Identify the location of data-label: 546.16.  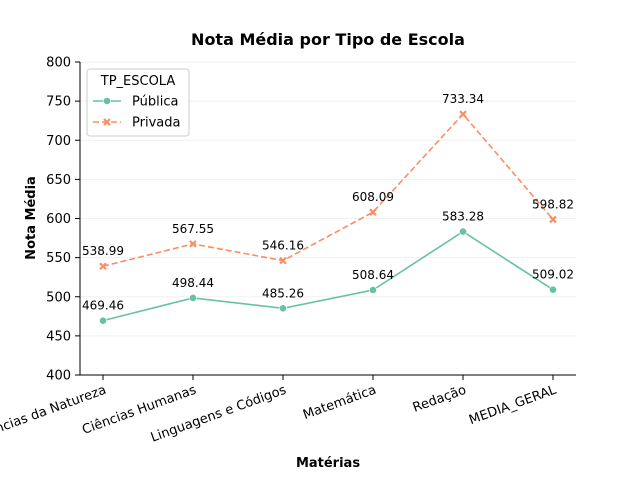
(283, 246).